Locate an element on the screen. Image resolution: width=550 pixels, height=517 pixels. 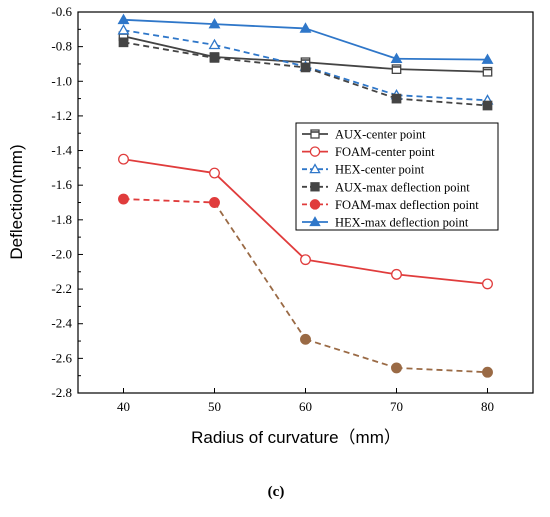
y-tick-label: -1.6 is located at coordinates (61, 184).